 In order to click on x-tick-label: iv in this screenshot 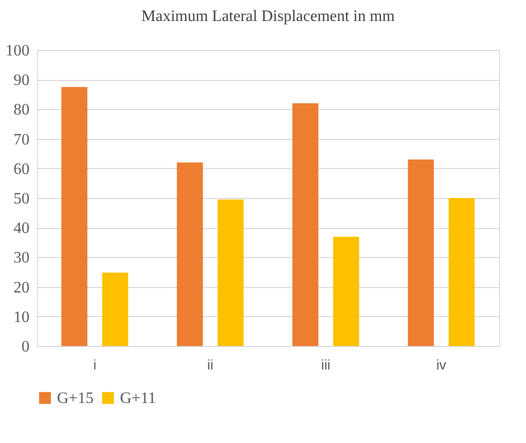, I will do `click(441, 364)`.